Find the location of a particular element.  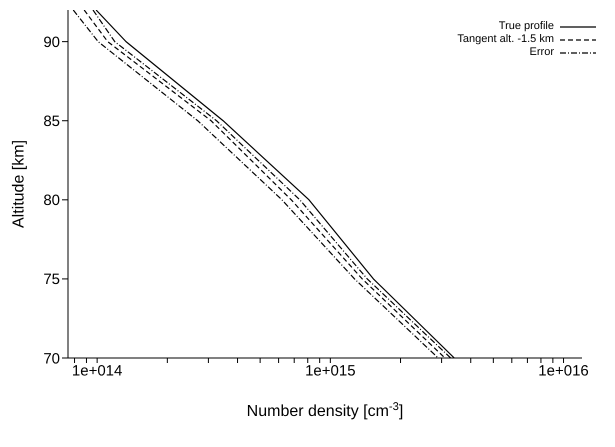

y-tick-label: 85 is located at coordinates (51, 121).